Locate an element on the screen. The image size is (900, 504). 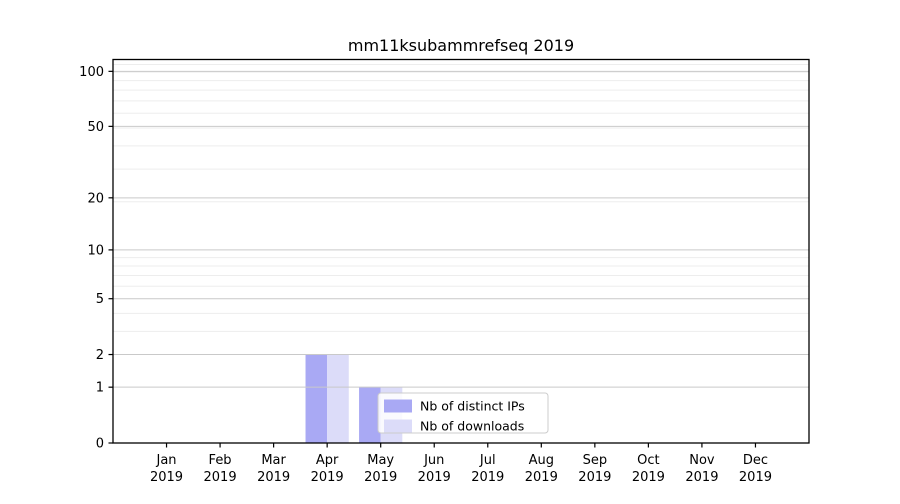
y-tick-label: 0 is located at coordinates (100, 444).